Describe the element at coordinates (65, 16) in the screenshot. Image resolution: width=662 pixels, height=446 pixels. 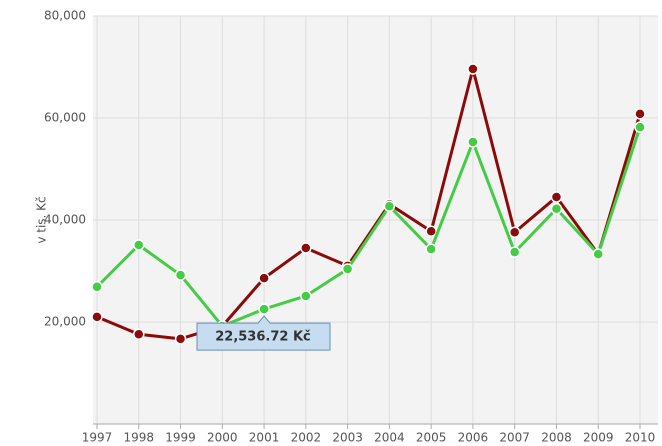
I see `y-tick-label: 80,000` at that location.